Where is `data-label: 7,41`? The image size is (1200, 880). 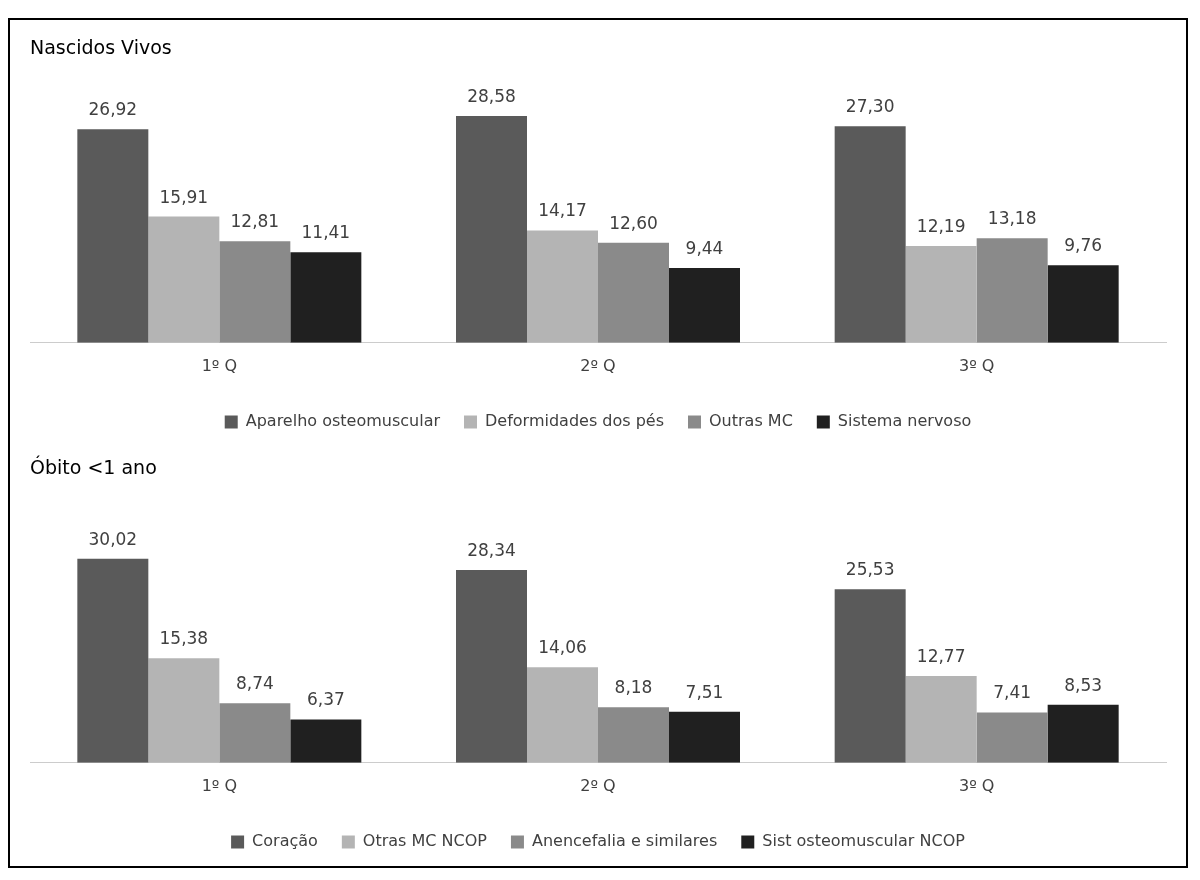
data-label: 7,41 is located at coordinates (1012, 692).